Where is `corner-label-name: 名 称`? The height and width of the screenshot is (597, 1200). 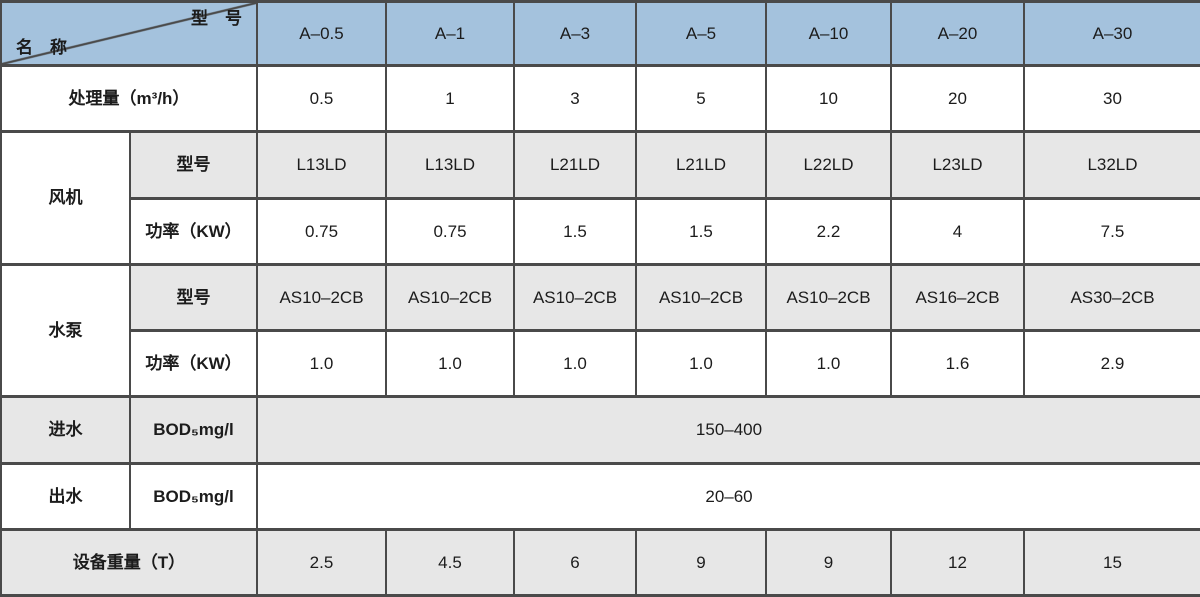 corner-label-name: 名 称 is located at coordinates (41, 47).